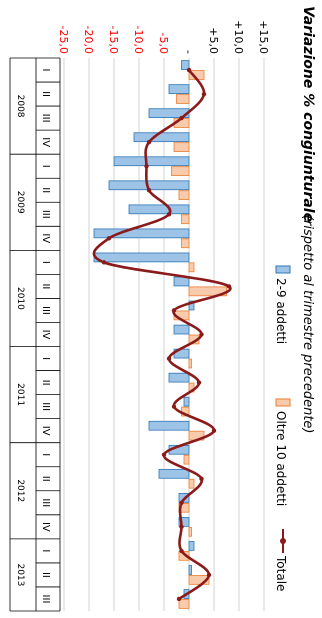 The height and width of the screenshot is (618, 322). I want to click on y-tick-label: -10,0, so click(138, 40).